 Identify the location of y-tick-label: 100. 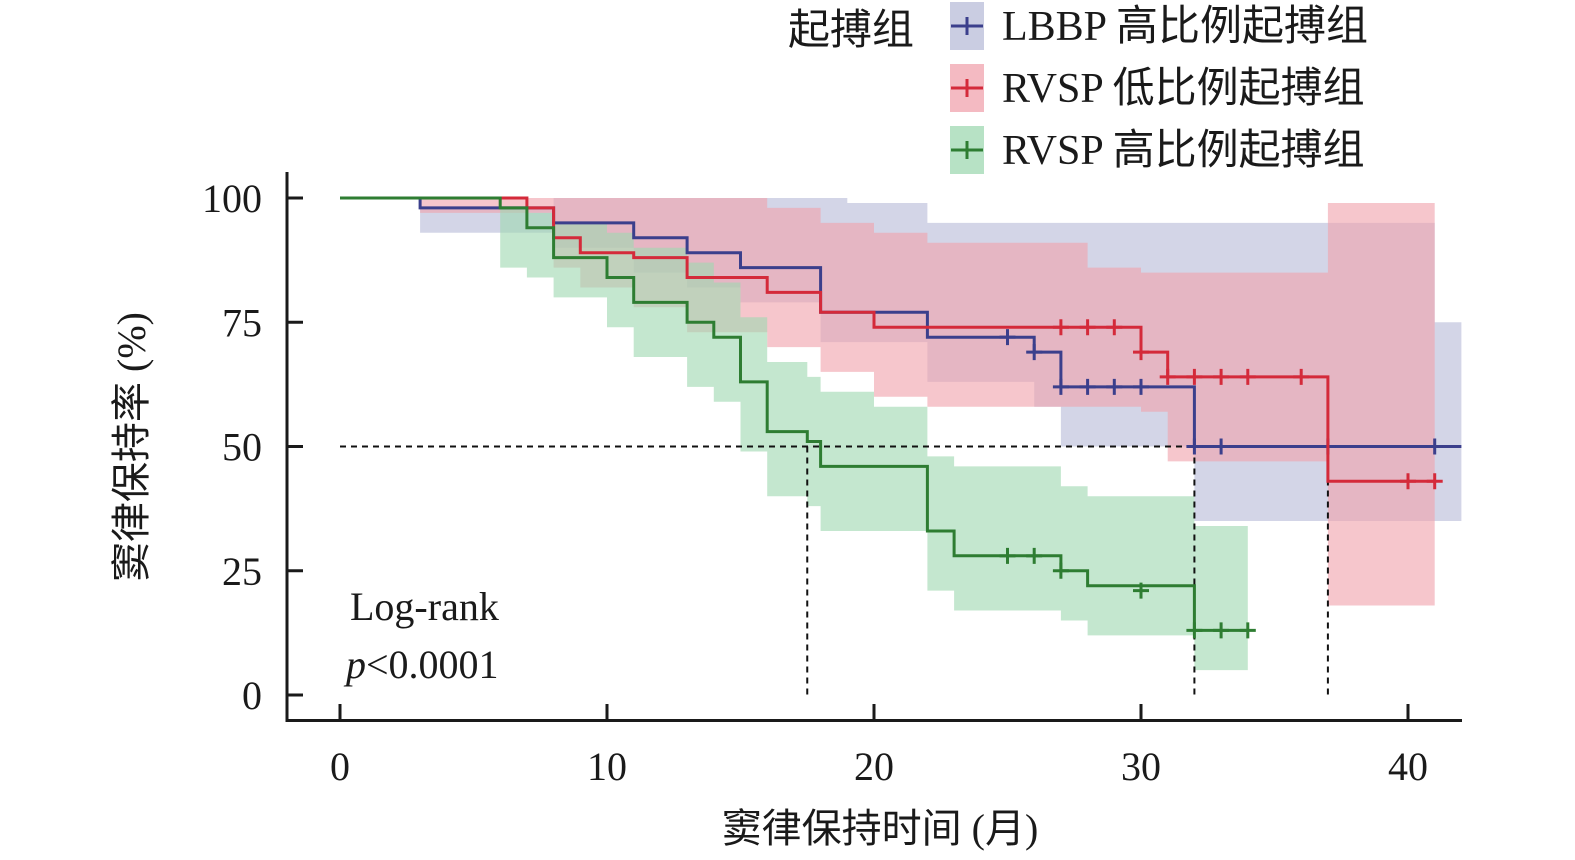
(232, 198).